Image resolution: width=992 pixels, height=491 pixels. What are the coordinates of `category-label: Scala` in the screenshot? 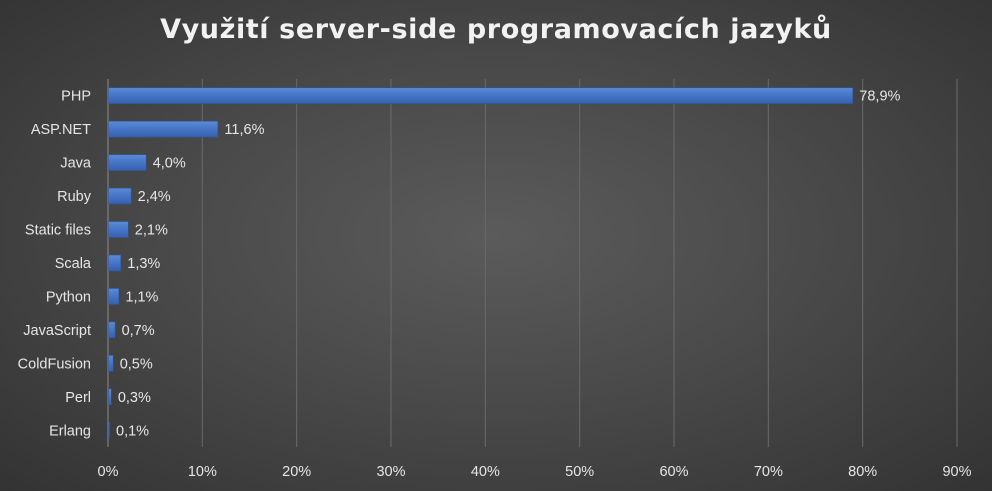 It's located at (73, 264).